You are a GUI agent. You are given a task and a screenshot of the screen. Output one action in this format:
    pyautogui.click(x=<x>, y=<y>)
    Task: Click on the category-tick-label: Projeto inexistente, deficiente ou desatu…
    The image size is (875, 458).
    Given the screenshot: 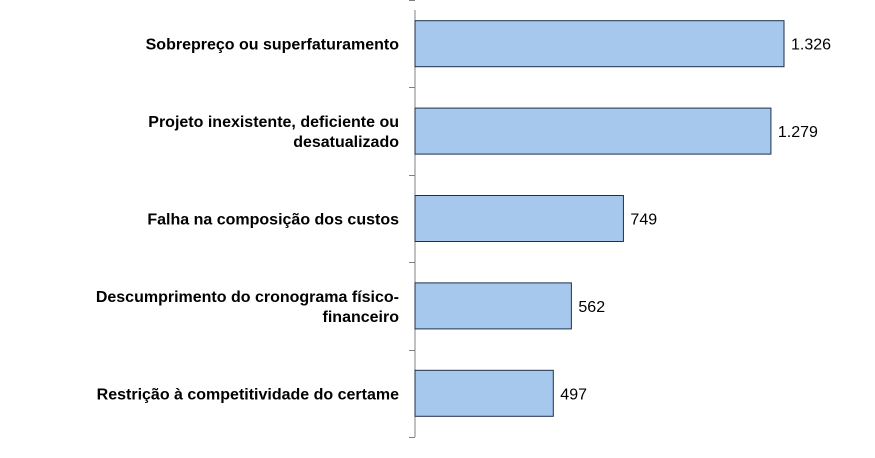 What is the action you would take?
    pyautogui.click(x=273, y=132)
    